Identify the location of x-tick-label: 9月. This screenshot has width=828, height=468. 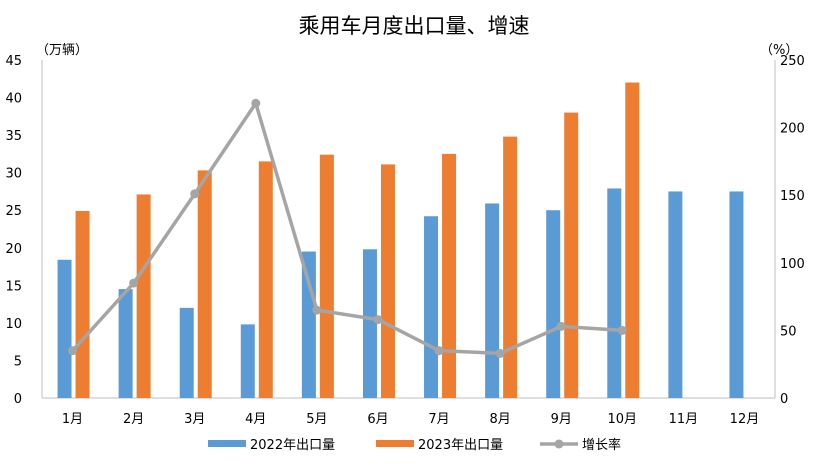
(561, 419).